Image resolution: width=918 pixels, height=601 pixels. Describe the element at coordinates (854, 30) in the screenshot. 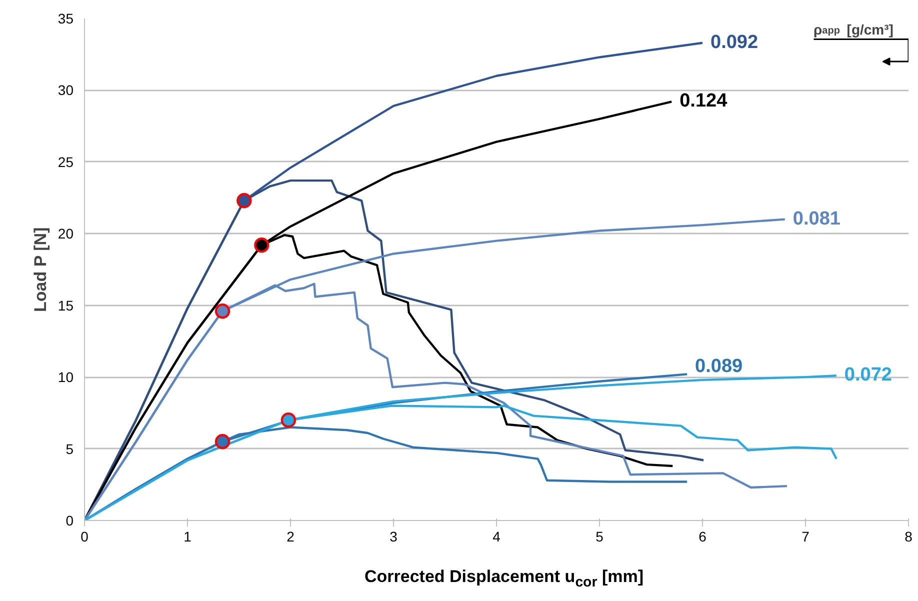

I see `legend-title: ρapp [g/cm³]` at that location.